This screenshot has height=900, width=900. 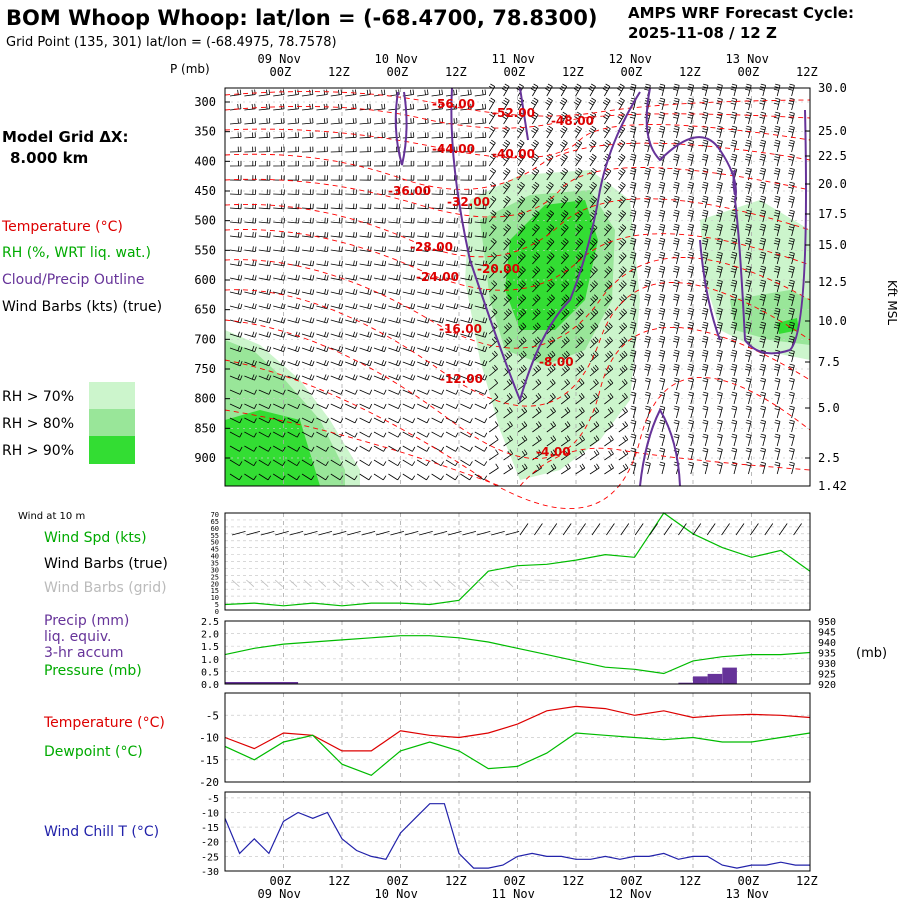 I want to click on height-tick-1: 25.0, so click(x=832, y=131).